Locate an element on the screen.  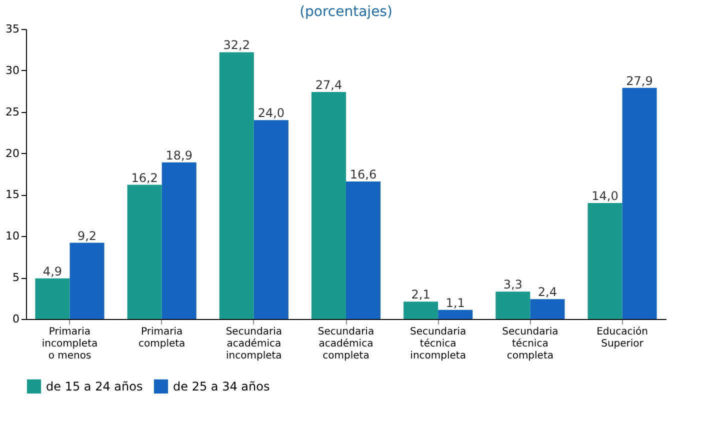
legend-label: de 15 a 24 años is located at coordinates (94, 386).